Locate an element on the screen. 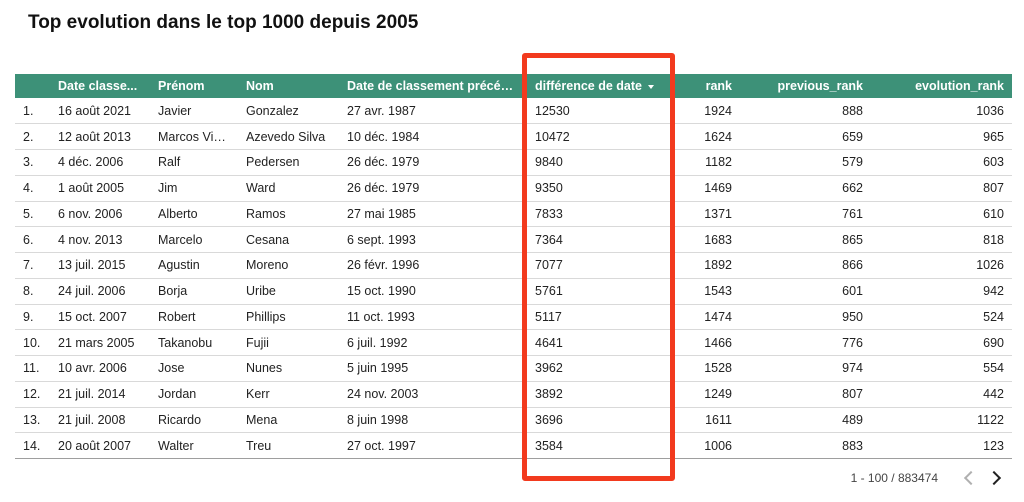  cell-prev-date: 24 nov. 2003 is located at coordinates (383, 394).